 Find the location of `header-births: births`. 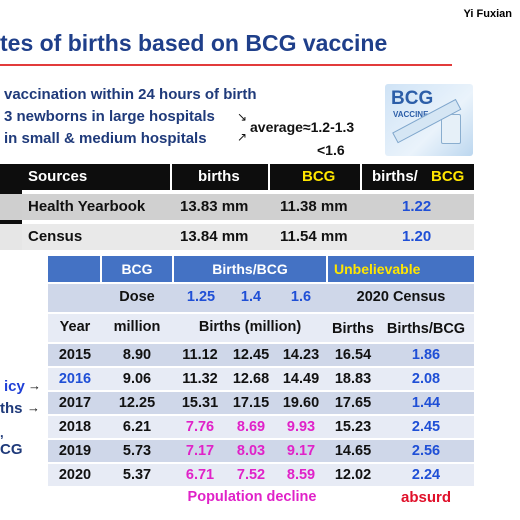

header-births: births is located at coordinates (219, 176).